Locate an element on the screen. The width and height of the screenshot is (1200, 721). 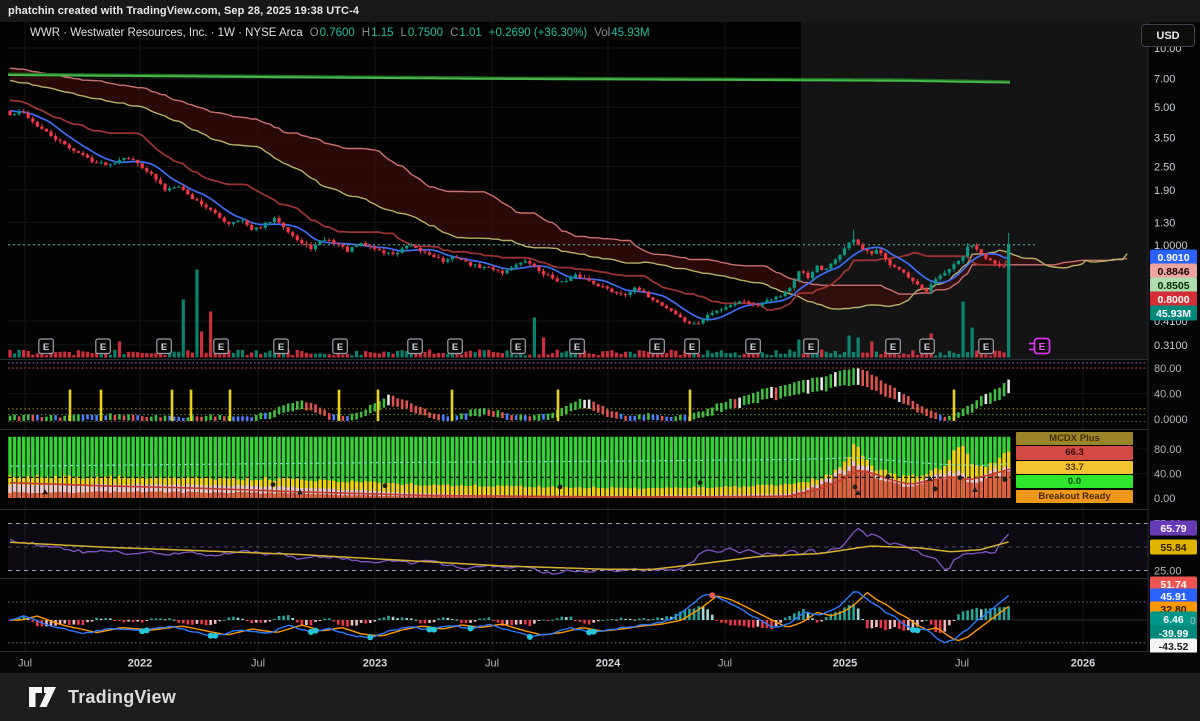
time-axis: Jul 2022 Jul 2023 Jul 2024 Jul 2025 Jul 2026 is located at coordinates (600, 663).